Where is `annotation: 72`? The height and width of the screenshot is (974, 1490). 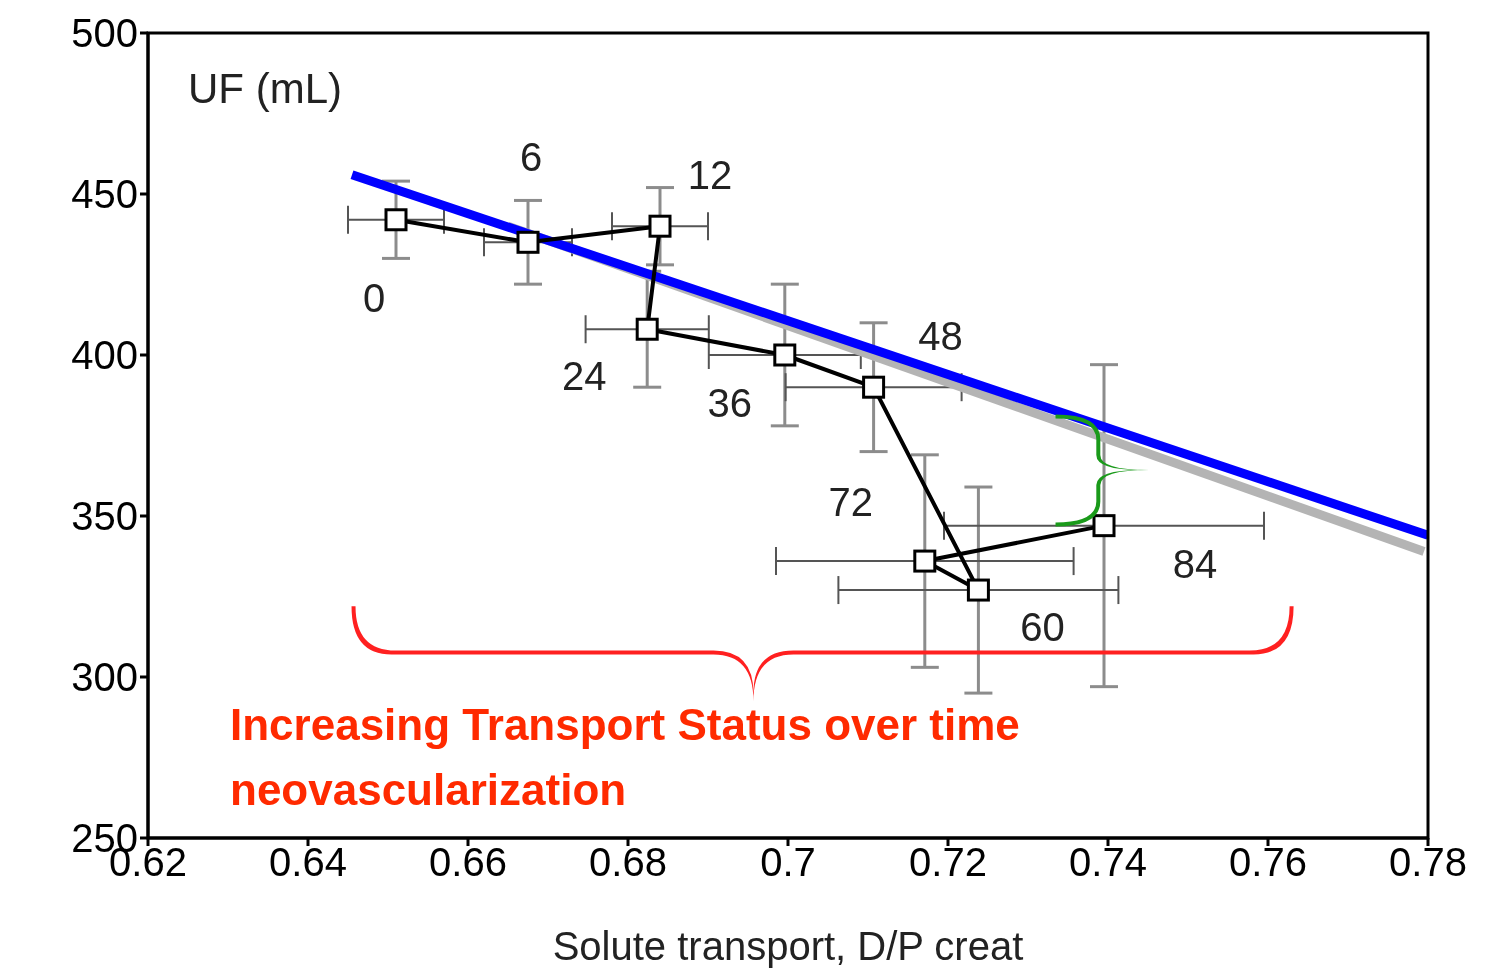
annotation: 72 is located at coordinates (851, 501).